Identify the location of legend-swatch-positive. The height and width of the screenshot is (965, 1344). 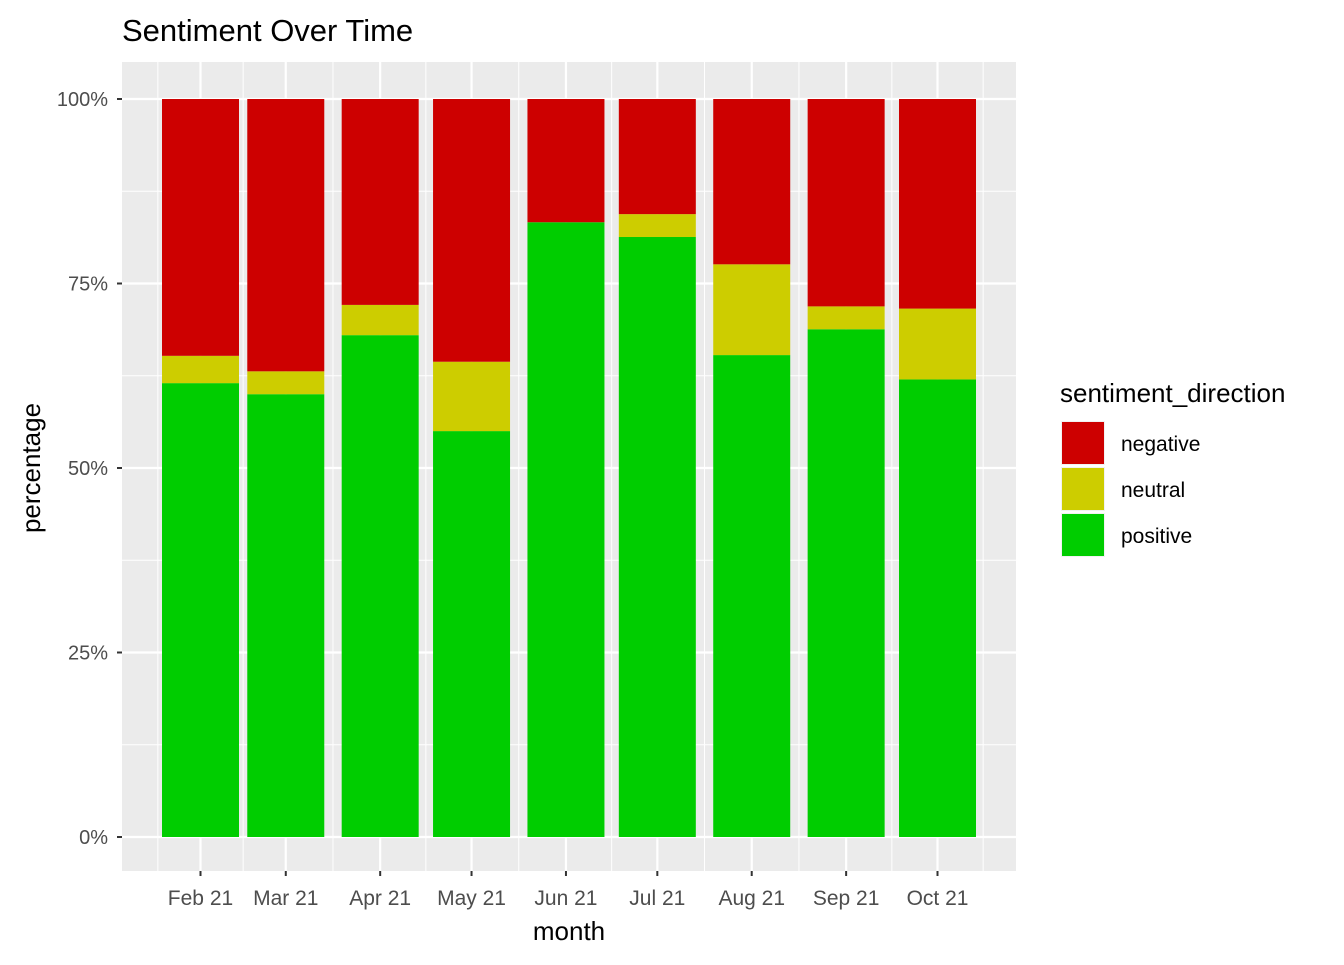
(1083, 535).